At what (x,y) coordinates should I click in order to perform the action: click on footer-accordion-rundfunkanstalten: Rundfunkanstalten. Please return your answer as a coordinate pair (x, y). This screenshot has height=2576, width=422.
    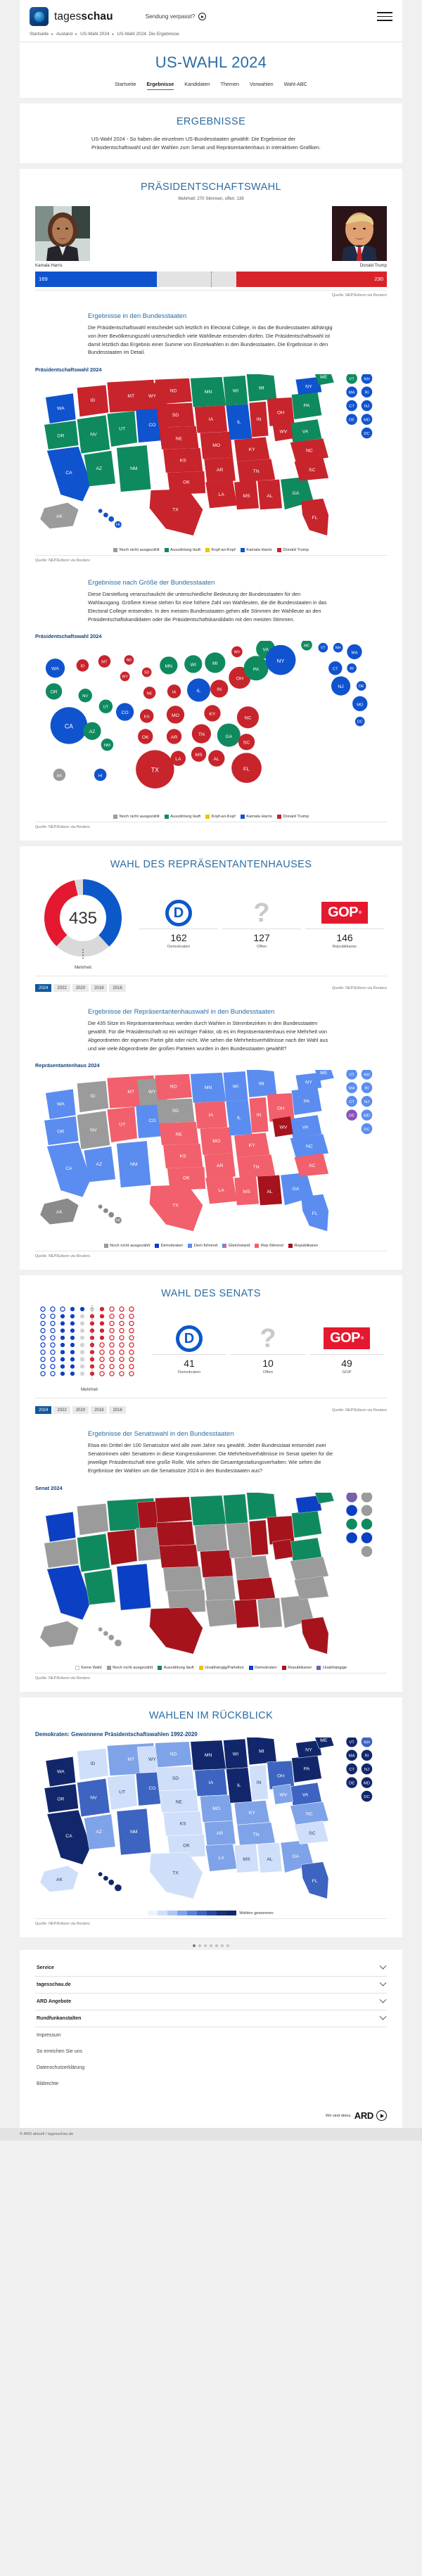
    Looking at the image, I should click on (211, 2019).